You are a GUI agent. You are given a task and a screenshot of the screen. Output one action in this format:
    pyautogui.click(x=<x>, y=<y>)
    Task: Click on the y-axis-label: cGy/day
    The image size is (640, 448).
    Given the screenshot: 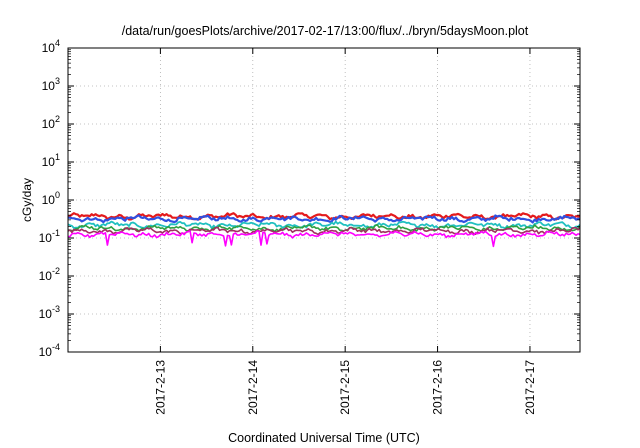 What is the action you would take?
    pyautogui.click(x=27, y=200)
    